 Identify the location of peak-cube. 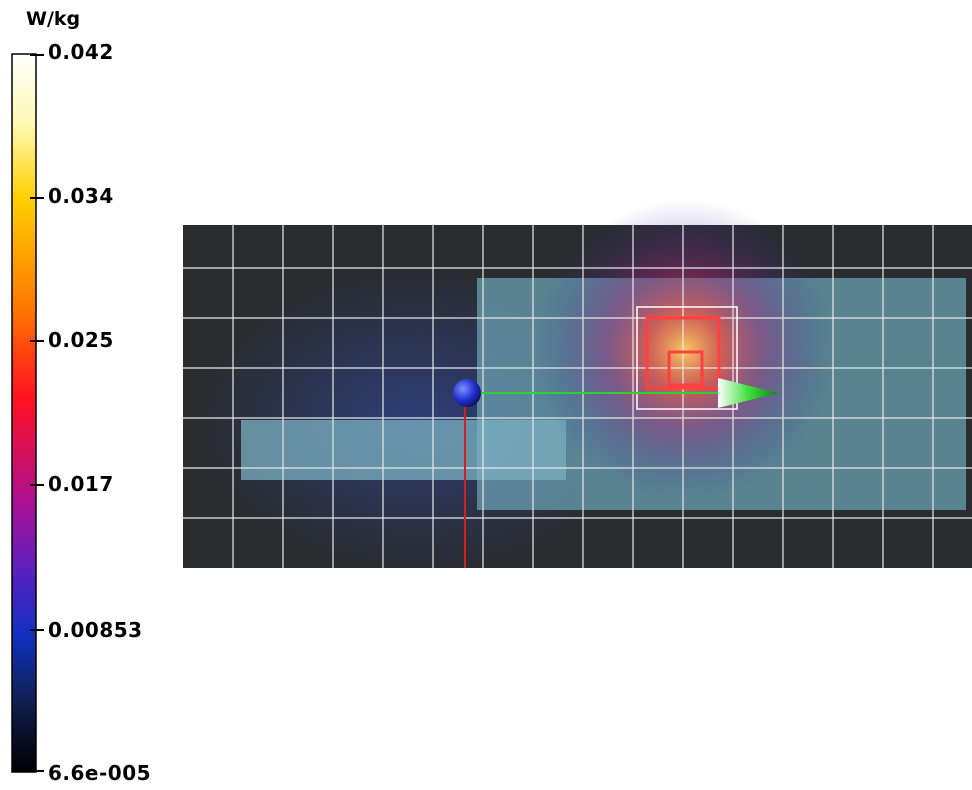
(685, 368).